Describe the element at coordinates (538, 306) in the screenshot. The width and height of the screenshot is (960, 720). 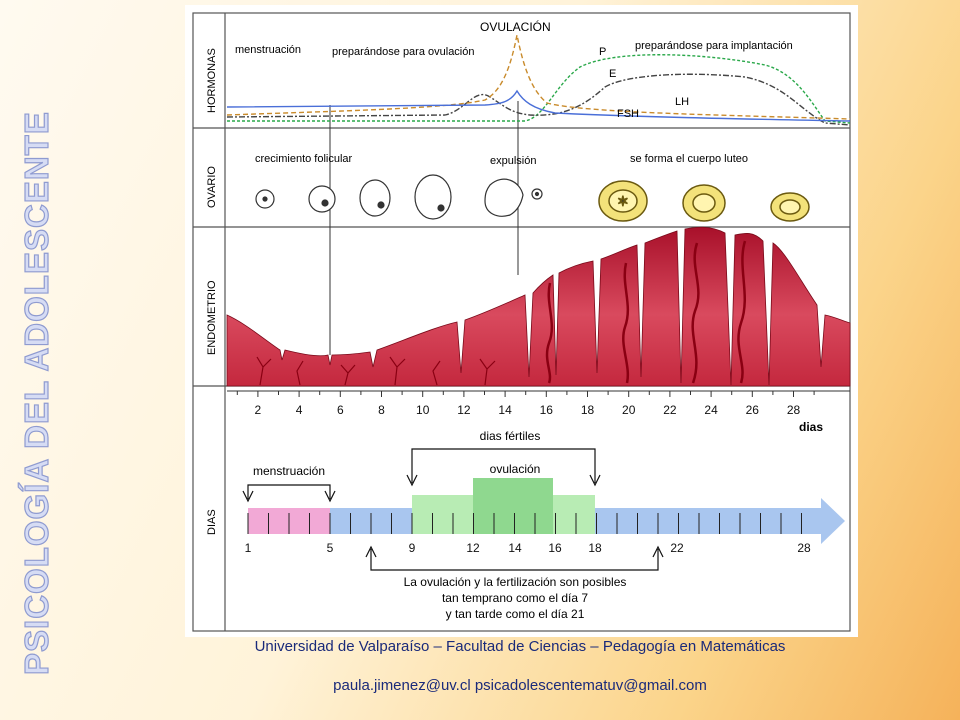
I see `endometrium-layer` at that location.